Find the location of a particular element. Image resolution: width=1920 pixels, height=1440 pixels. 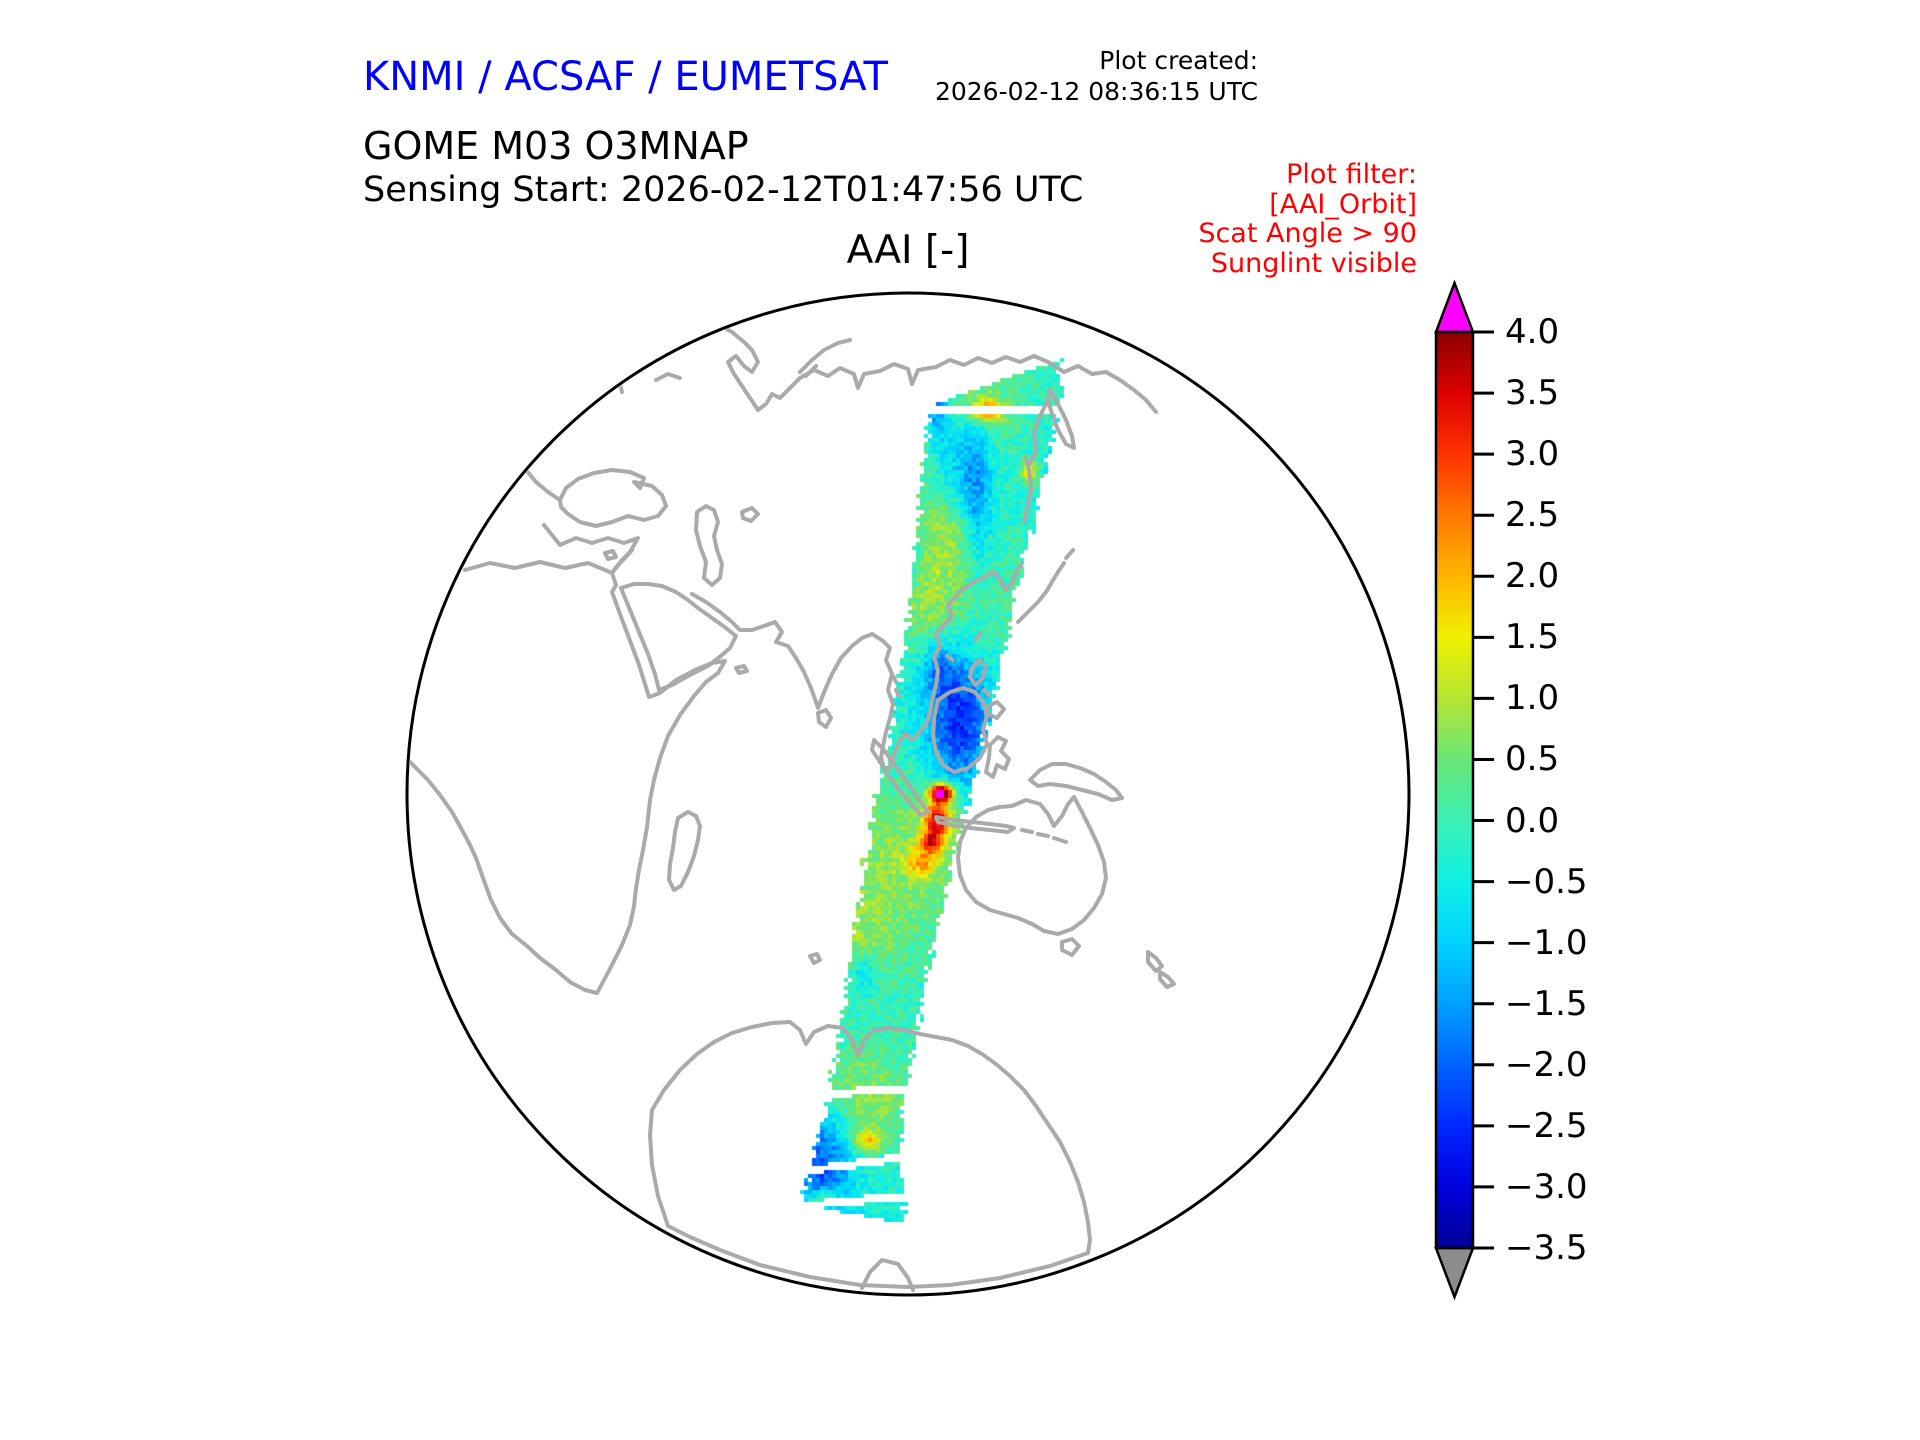

product-name: GOME M03 O3MNAP is located at coordinates (556, 146).